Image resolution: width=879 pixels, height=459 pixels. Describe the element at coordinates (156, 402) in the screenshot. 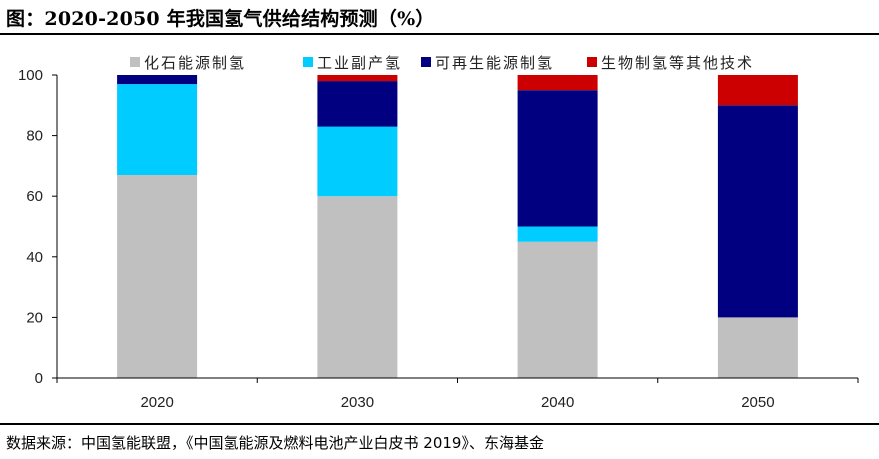

I see `x-tick-label: 2020` at that location.